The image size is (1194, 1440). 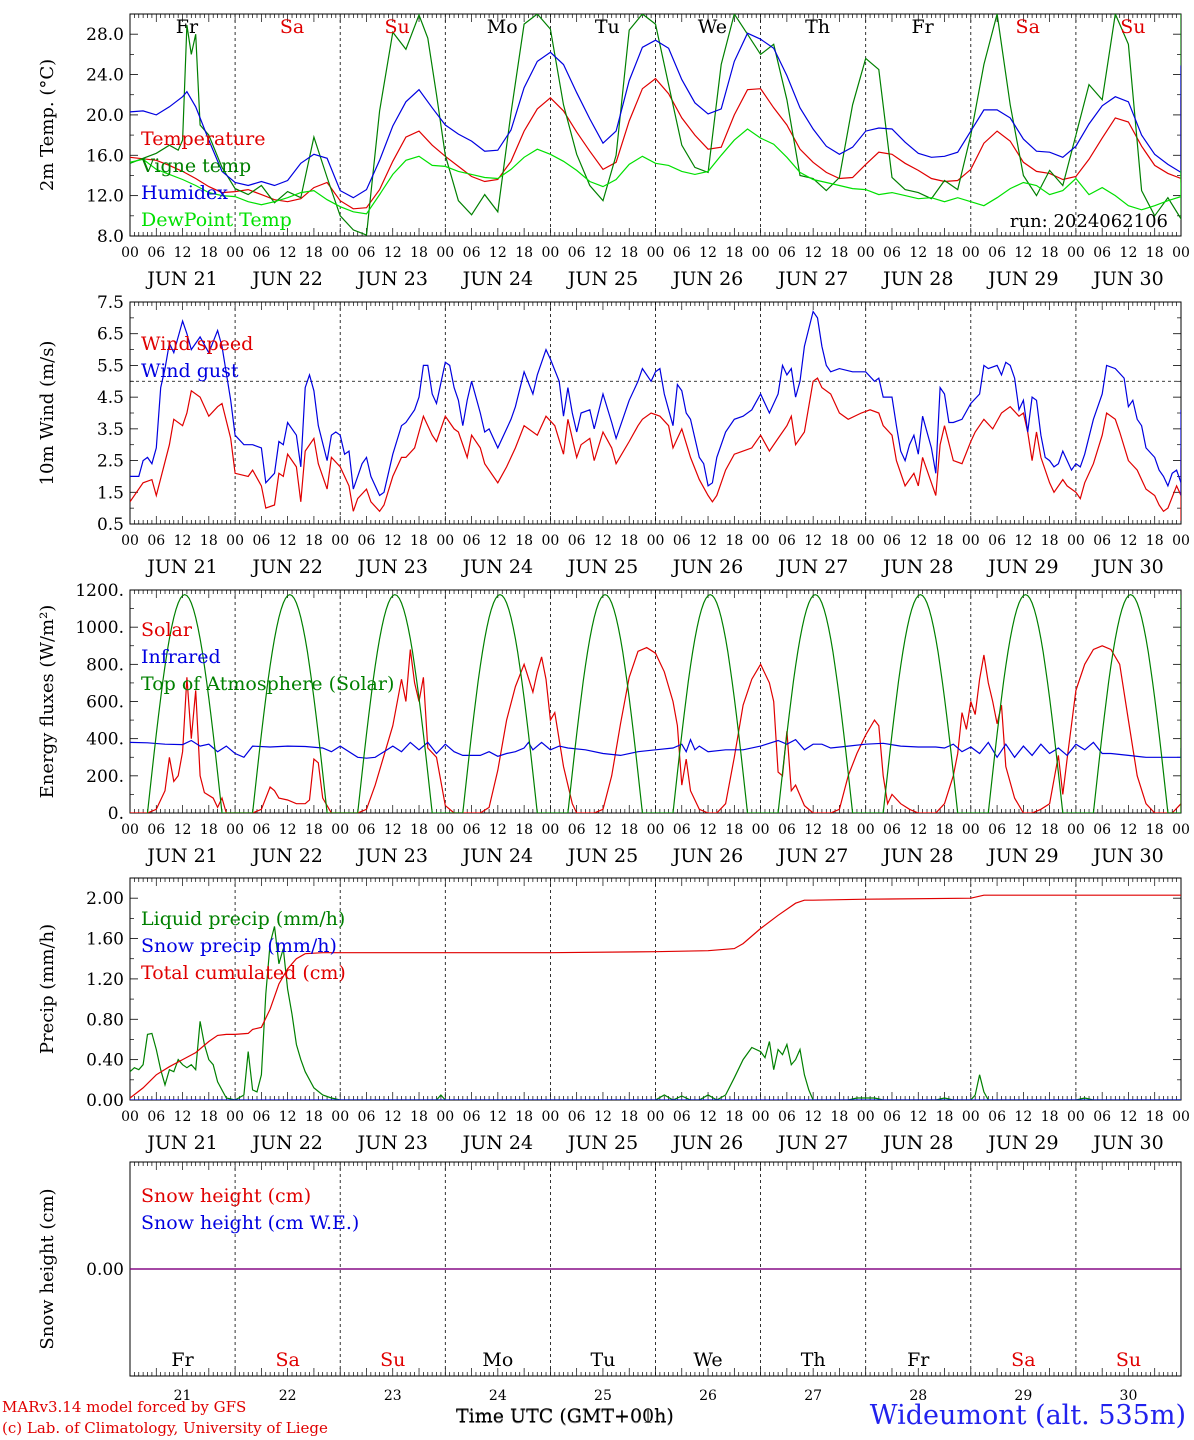 I want to click on day-number: 29, so click(x=1023, y=1396).